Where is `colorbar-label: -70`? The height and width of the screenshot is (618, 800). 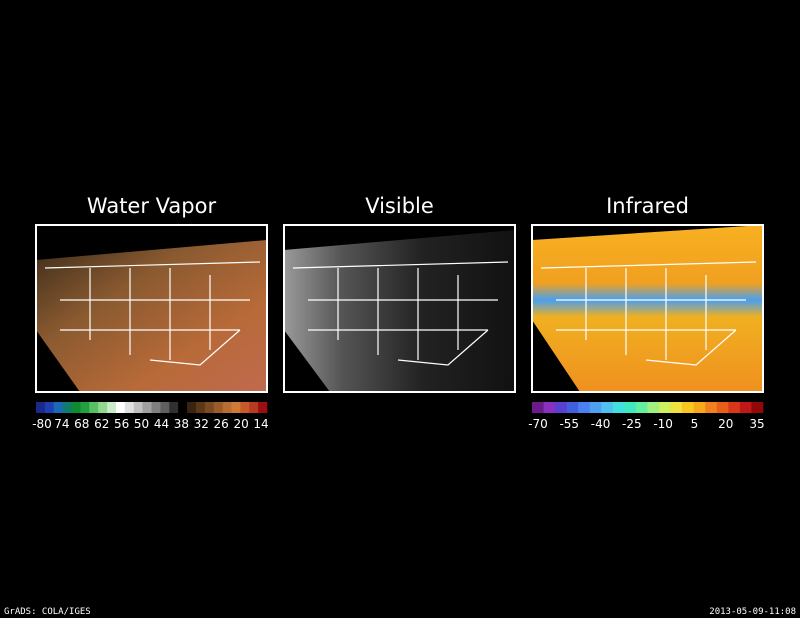 colorbar-label: -70 is located at coordinates (538, 424).